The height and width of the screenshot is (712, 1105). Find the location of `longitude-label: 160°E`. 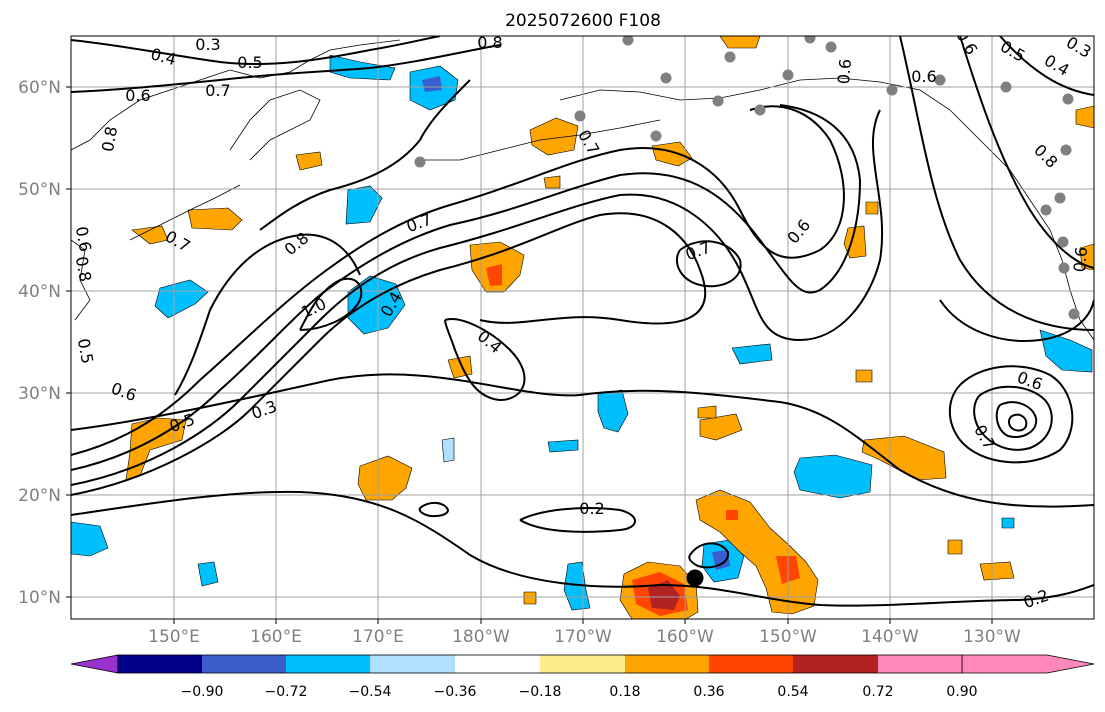

longitude-label: 160°E is located at coordinates (276, 637).